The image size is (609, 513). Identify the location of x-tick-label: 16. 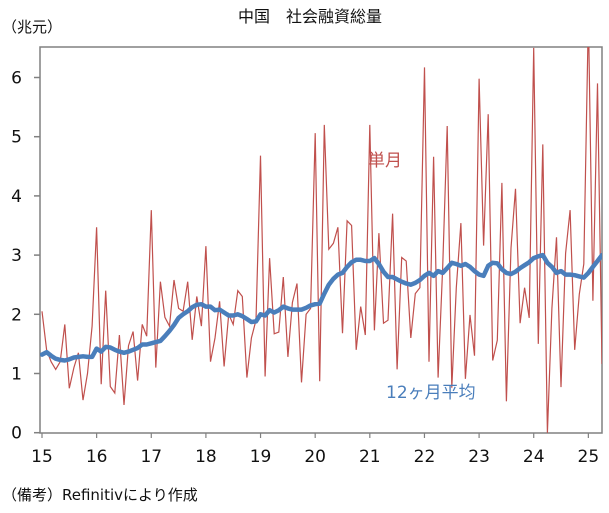
(97, 457).